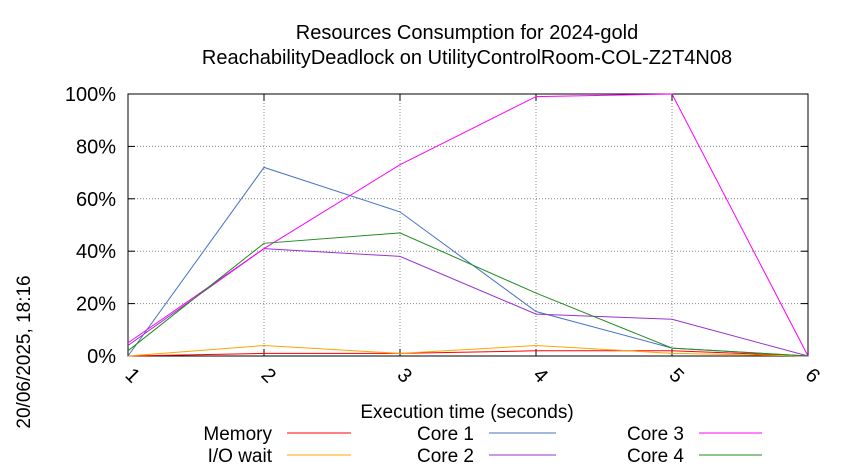 This screenshot has width=850, height=475. I want to click on y-tick-label: 100%, so click(90, 95).